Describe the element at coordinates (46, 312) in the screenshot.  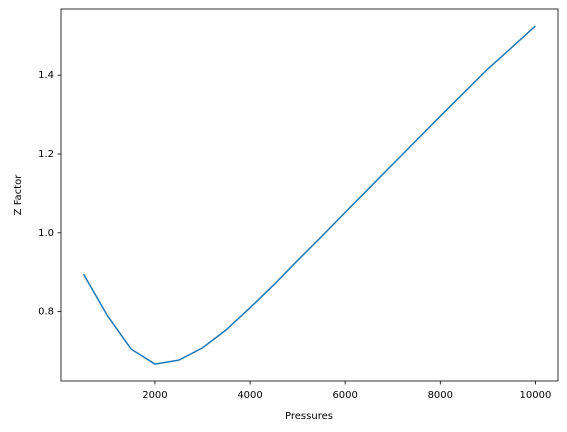
I see `y-tick-label: 0.8` at that location.